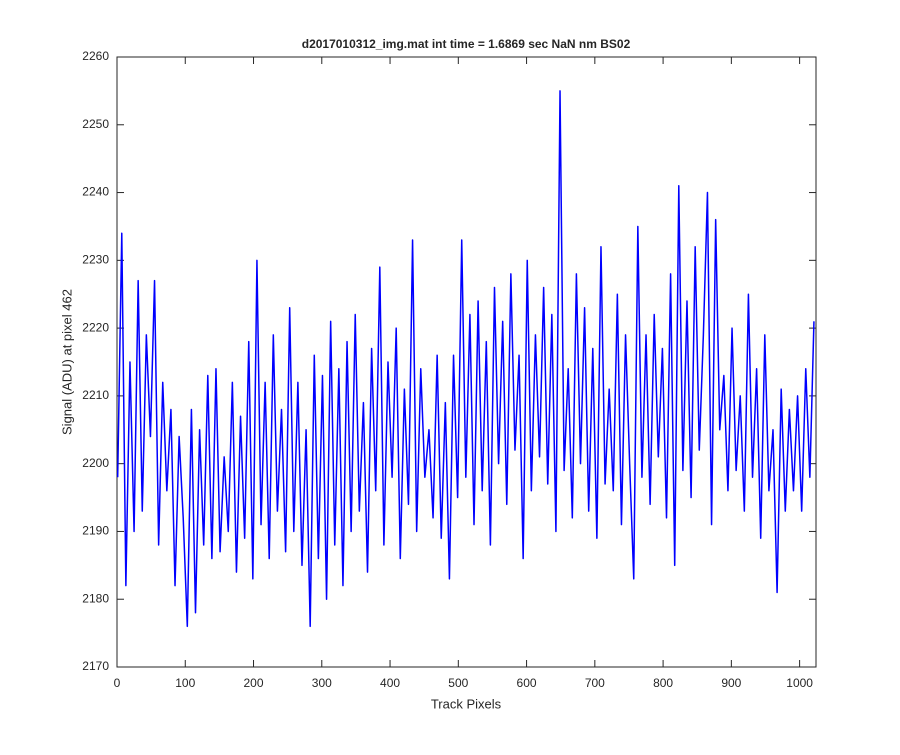  I want to click on x-tick-label: 700, so click(595, 683).